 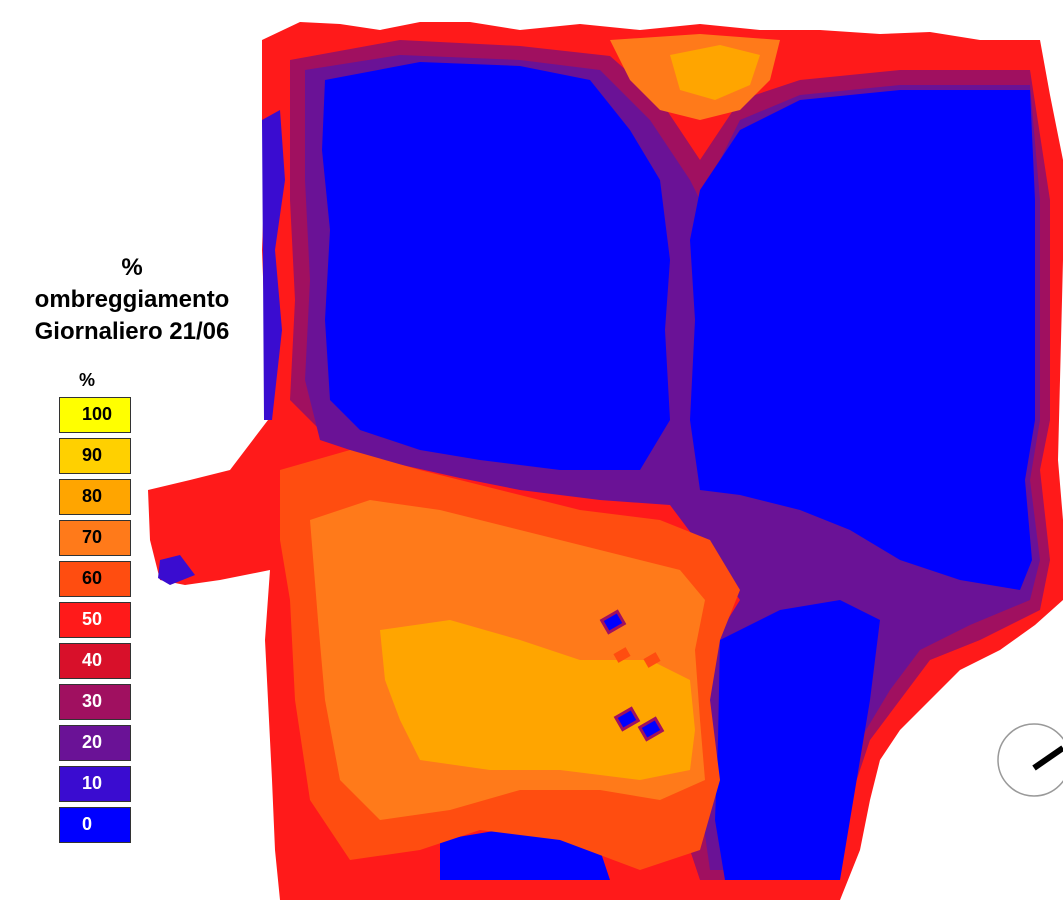 What do you see at coordinates (132, 331) in the screenshot?
I see `title-line-3: Giornaliero 21/06` at bounding box center [132, 331].